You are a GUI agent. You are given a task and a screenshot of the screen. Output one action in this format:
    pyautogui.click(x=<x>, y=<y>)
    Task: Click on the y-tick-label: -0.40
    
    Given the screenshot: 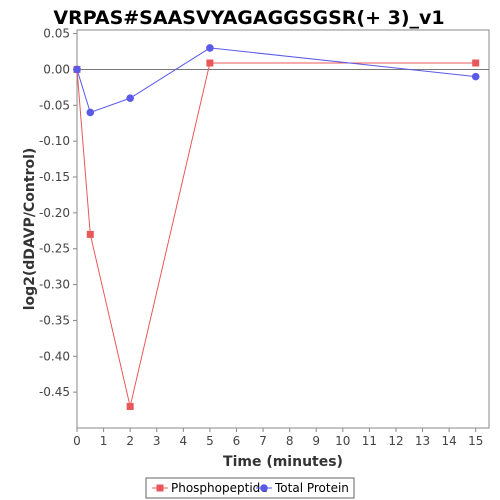 What is the action you would take?
    pyautogui.click(x=54, y=356)
    